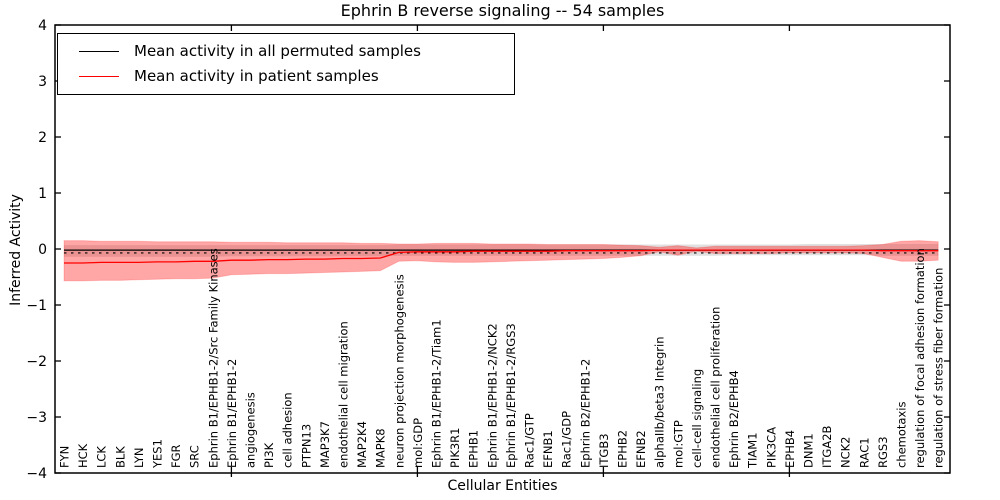  What do you see at coordinates (678, 444) in the screenshot?
I see `x-category-label: mol:GTP` at bounding box center [678, 444].